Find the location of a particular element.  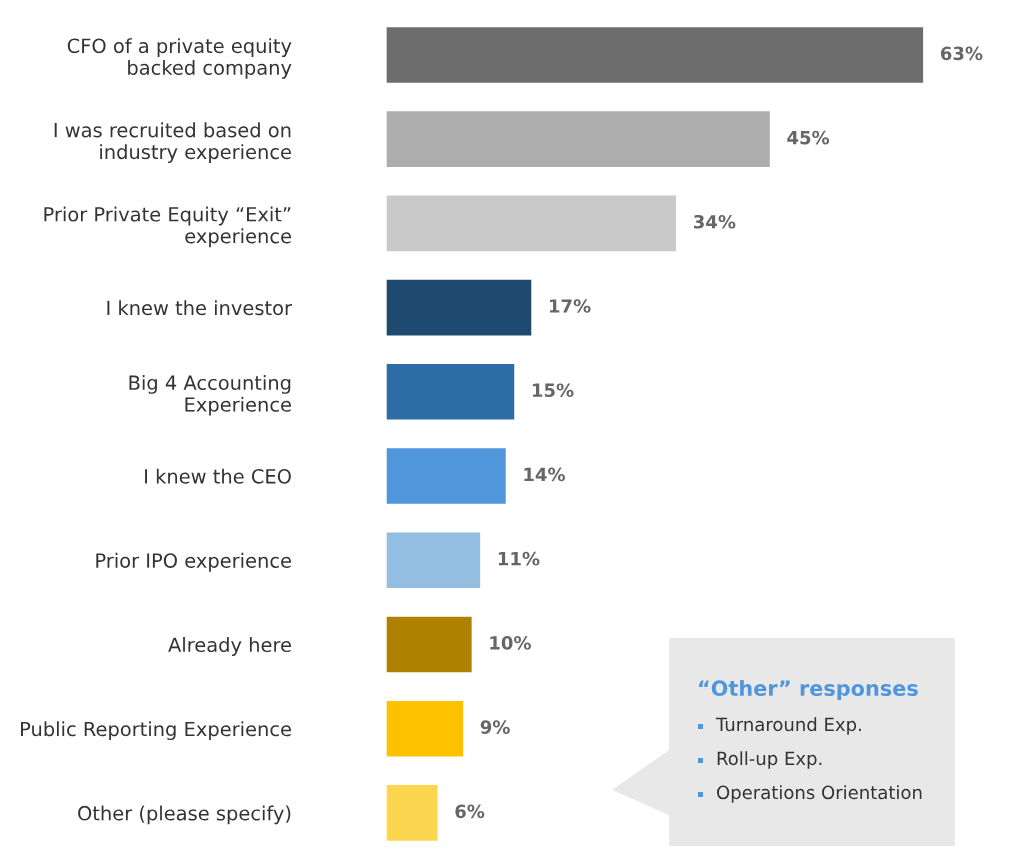

data-label: 14% is located at coordinates (545, 474).